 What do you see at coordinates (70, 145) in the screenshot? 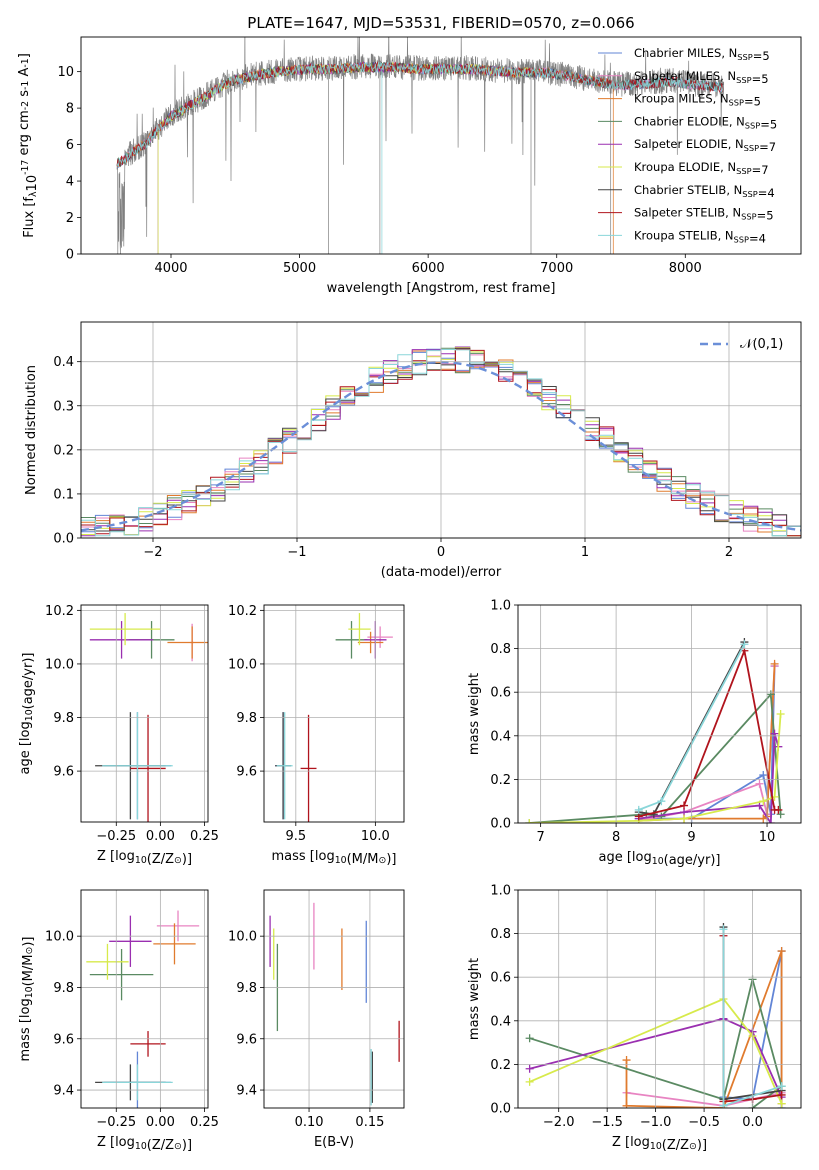
I see `y-tick-label: 6` at bounding box center [70, 145].